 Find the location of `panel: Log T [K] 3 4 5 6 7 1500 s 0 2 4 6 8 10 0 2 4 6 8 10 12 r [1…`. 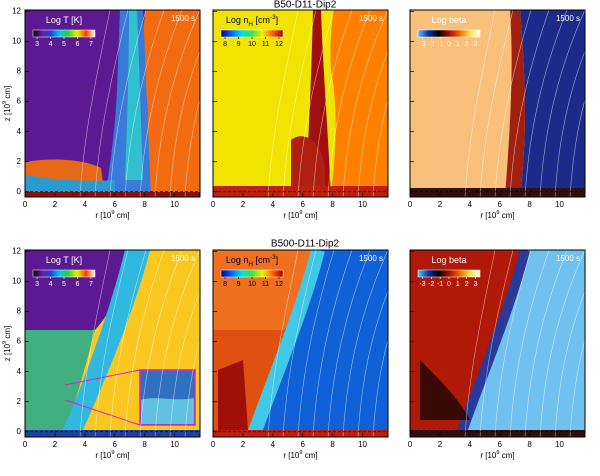

panel: Log T [K] 3 4 5 6 7 1500 s 0 2 4 6 8 10 0 2 4 6 8 10 12 r [1… is located at coordinates (101, 113).